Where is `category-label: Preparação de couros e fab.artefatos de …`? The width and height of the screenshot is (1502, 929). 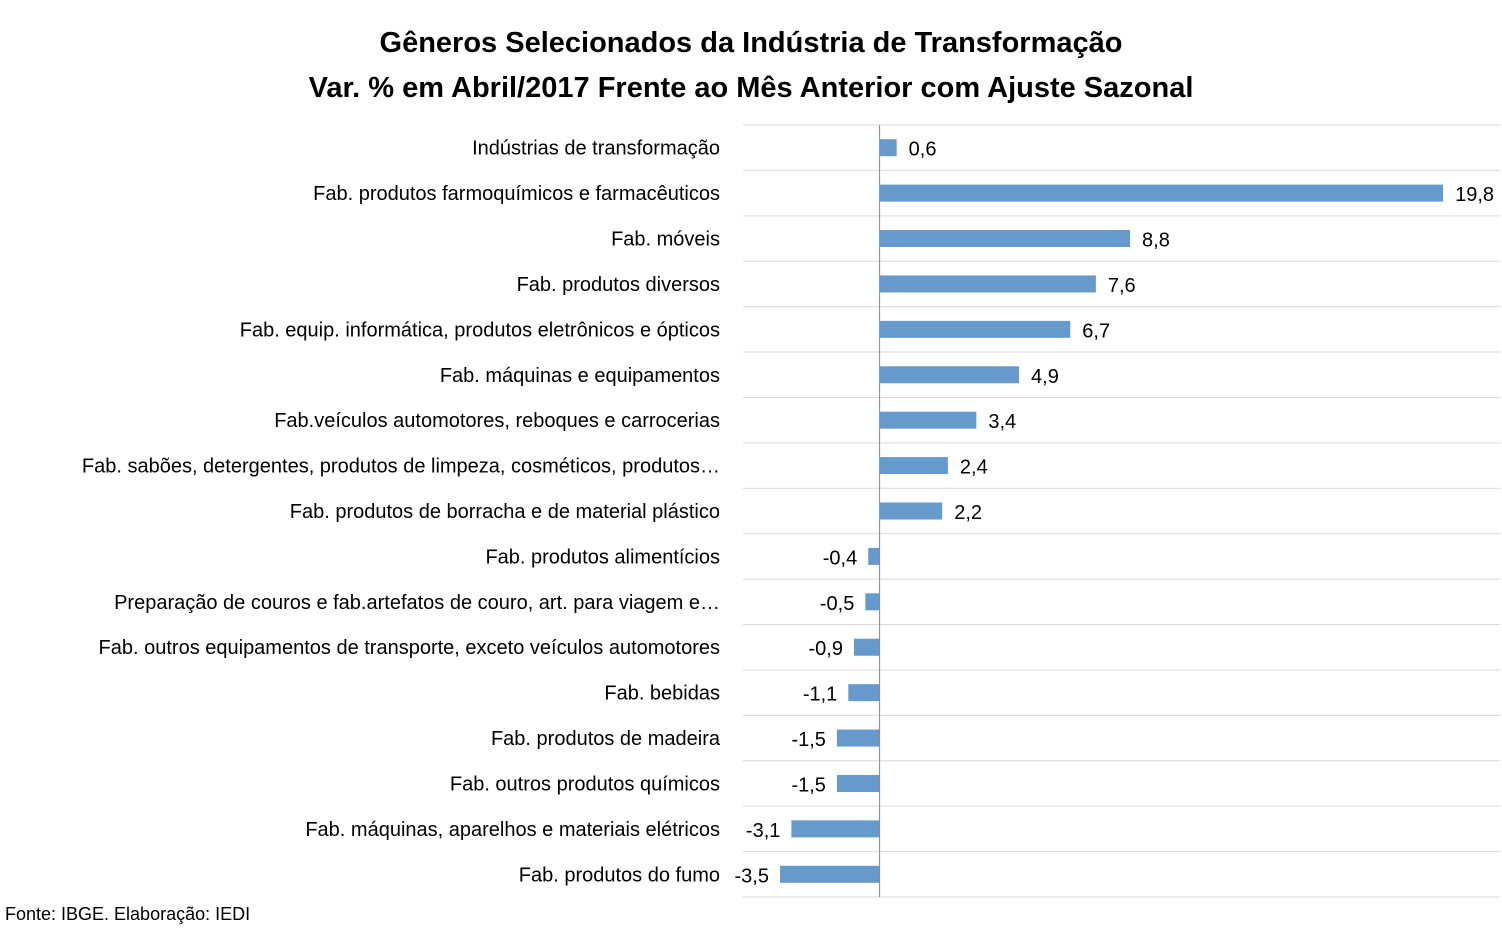
category-label: Preparação de couros e fab.artefatos de … is located at coordinates (417, 603).